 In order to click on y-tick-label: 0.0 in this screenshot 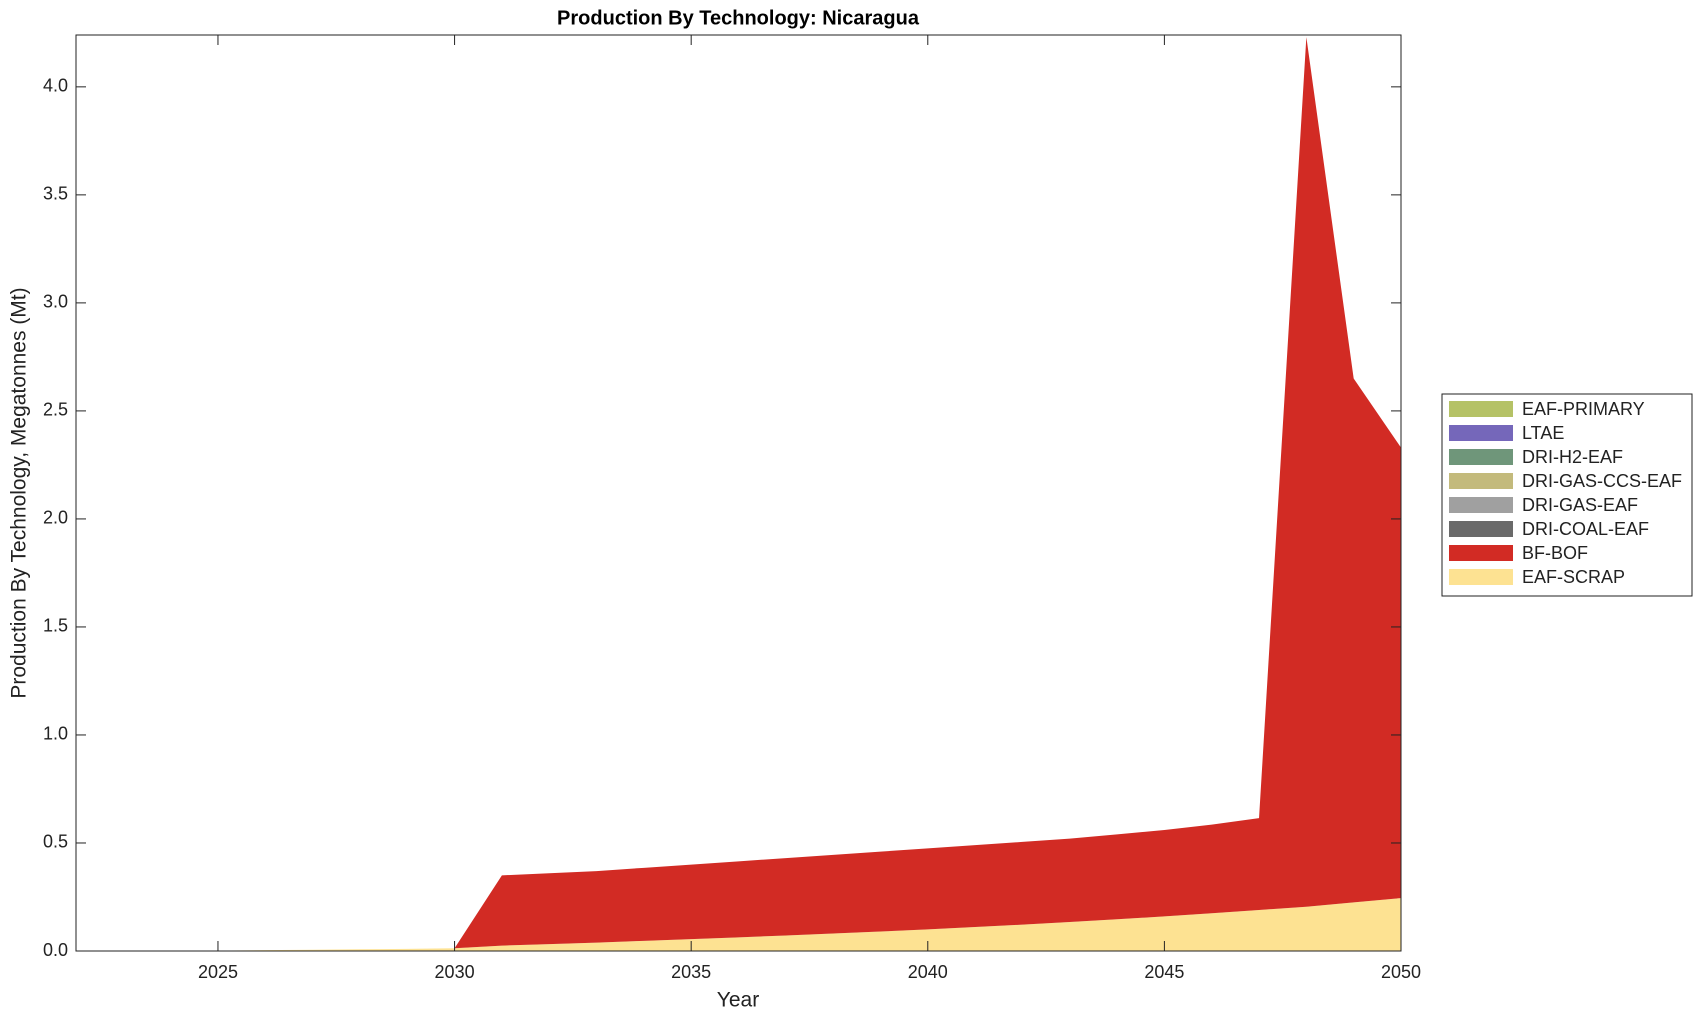, I will do `click(55, 950)`.